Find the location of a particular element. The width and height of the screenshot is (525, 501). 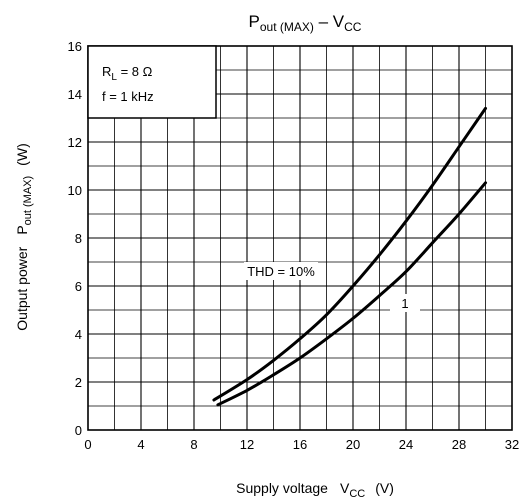

y-tick-label: 8 is located at coordinates (78, 238).